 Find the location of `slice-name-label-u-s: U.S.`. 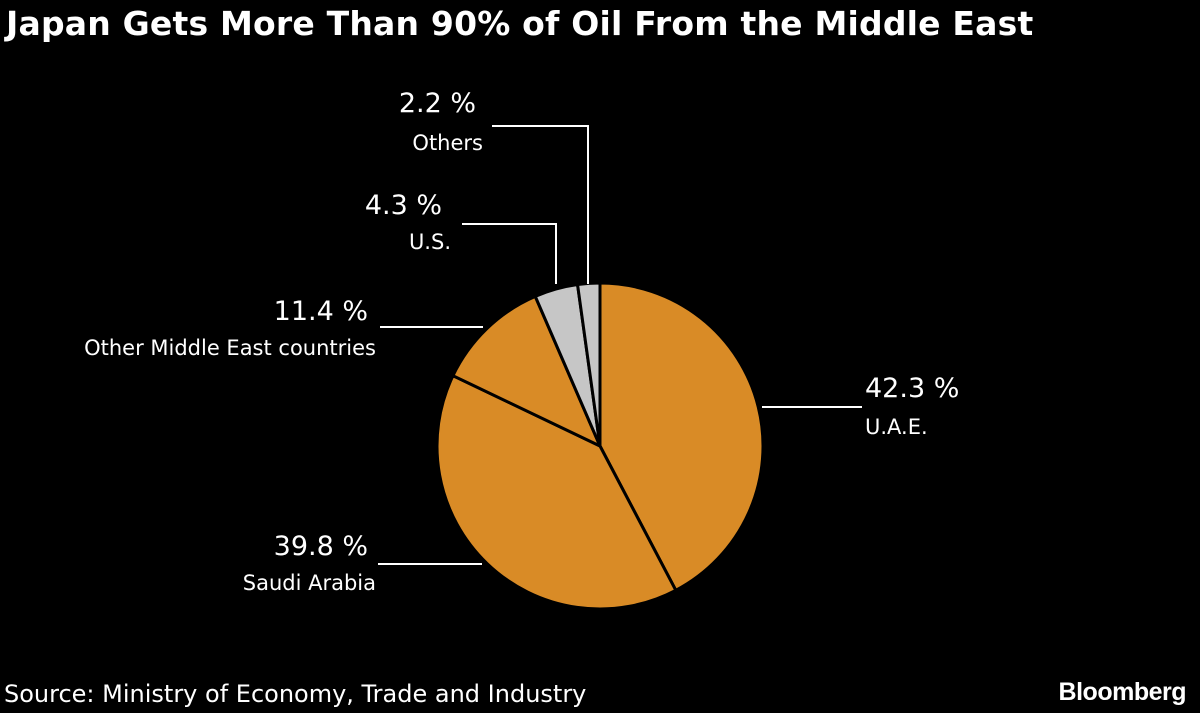

slice-name-label-u-s: U.S. is located at coordinates (430, 242).